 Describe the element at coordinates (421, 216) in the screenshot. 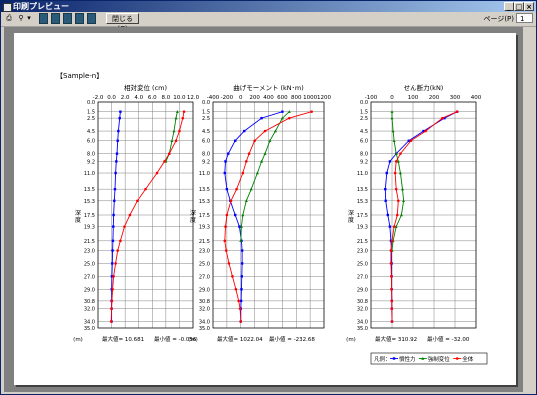

I see `series-line-kansei` at that location.